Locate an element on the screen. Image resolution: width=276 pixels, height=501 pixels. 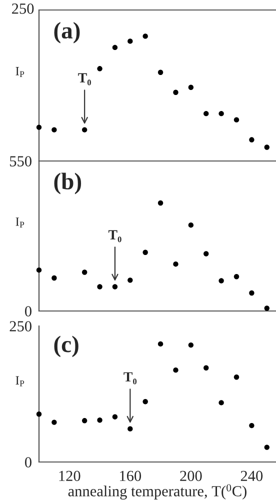
x-tick-label: 200 is located at coordinates (191, 476).